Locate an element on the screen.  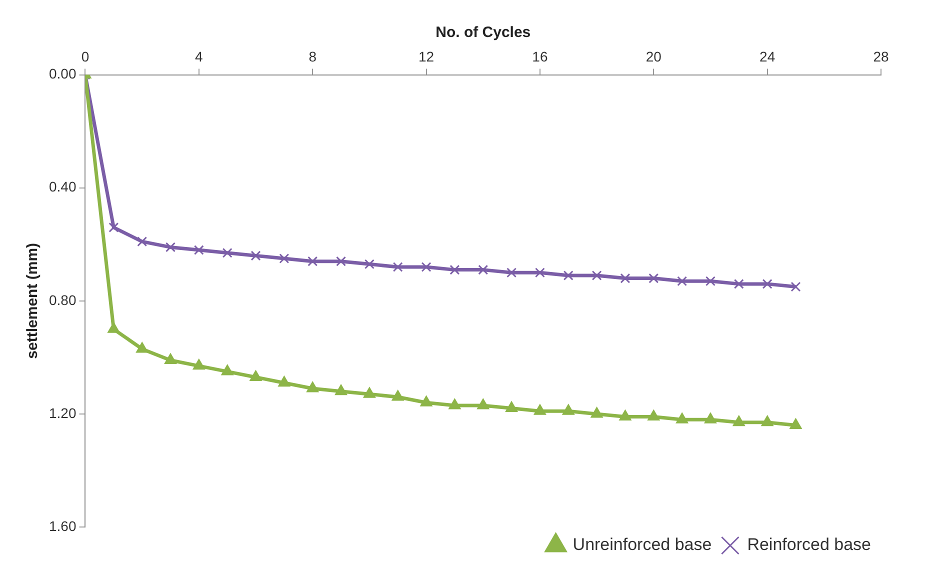
x-tick-label: 12 is located at coordinates (426, 56).